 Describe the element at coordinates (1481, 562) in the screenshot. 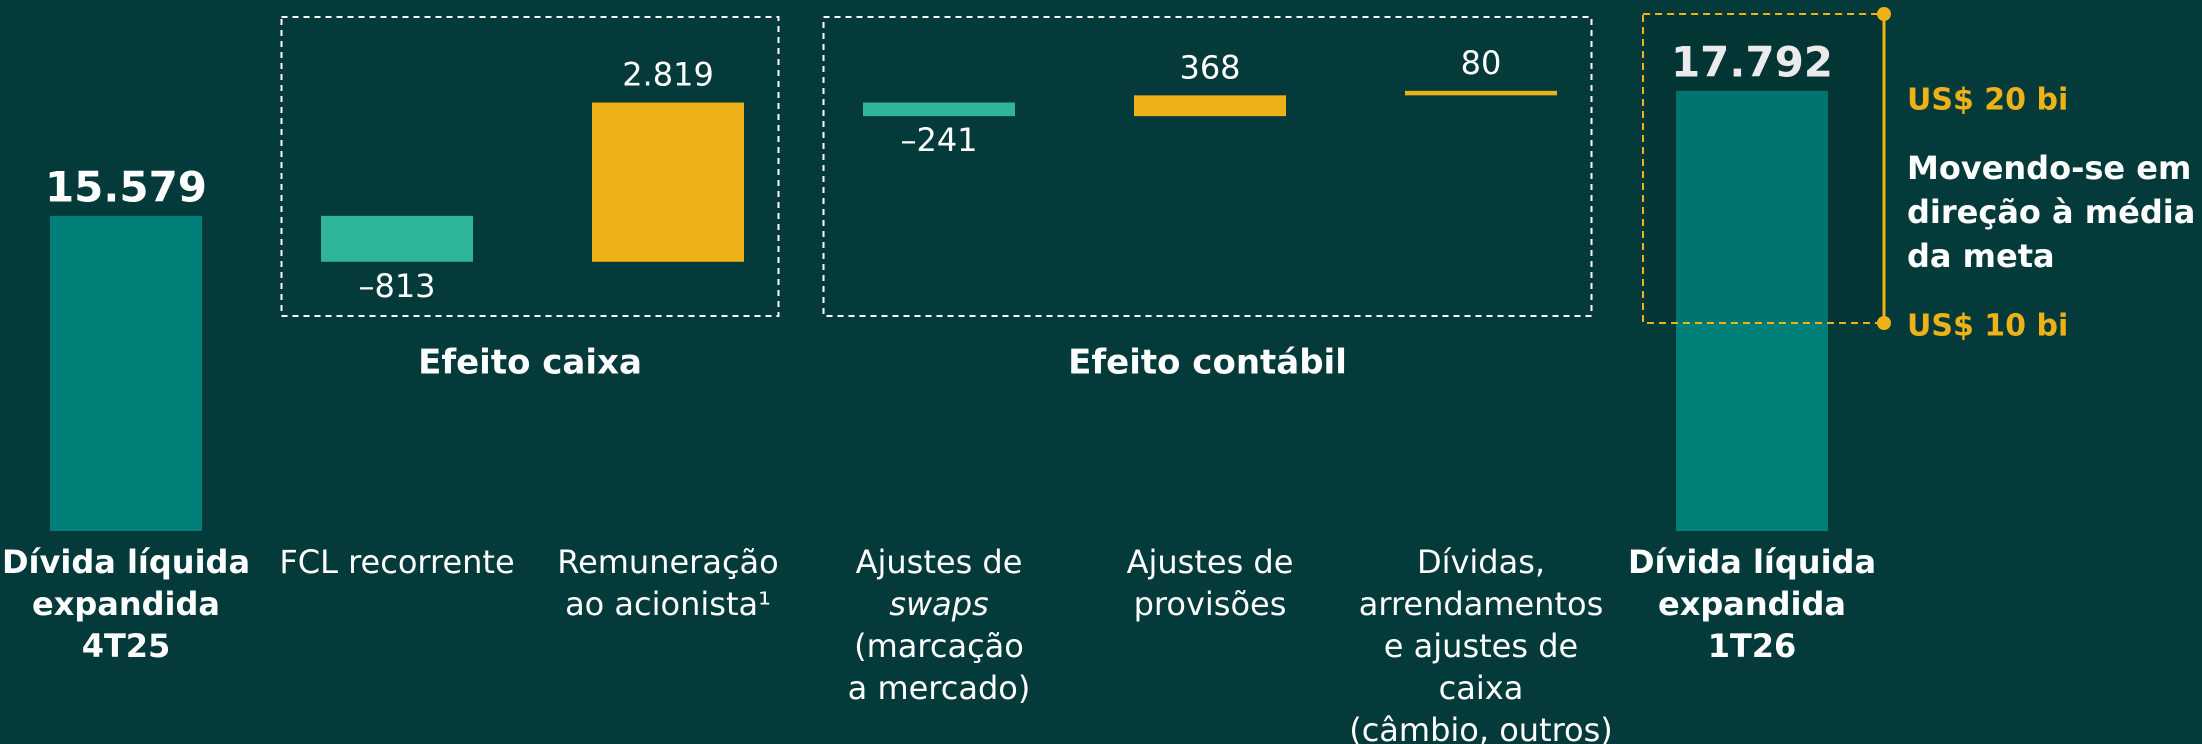

I see `category-label: Dívidas,` at that location.